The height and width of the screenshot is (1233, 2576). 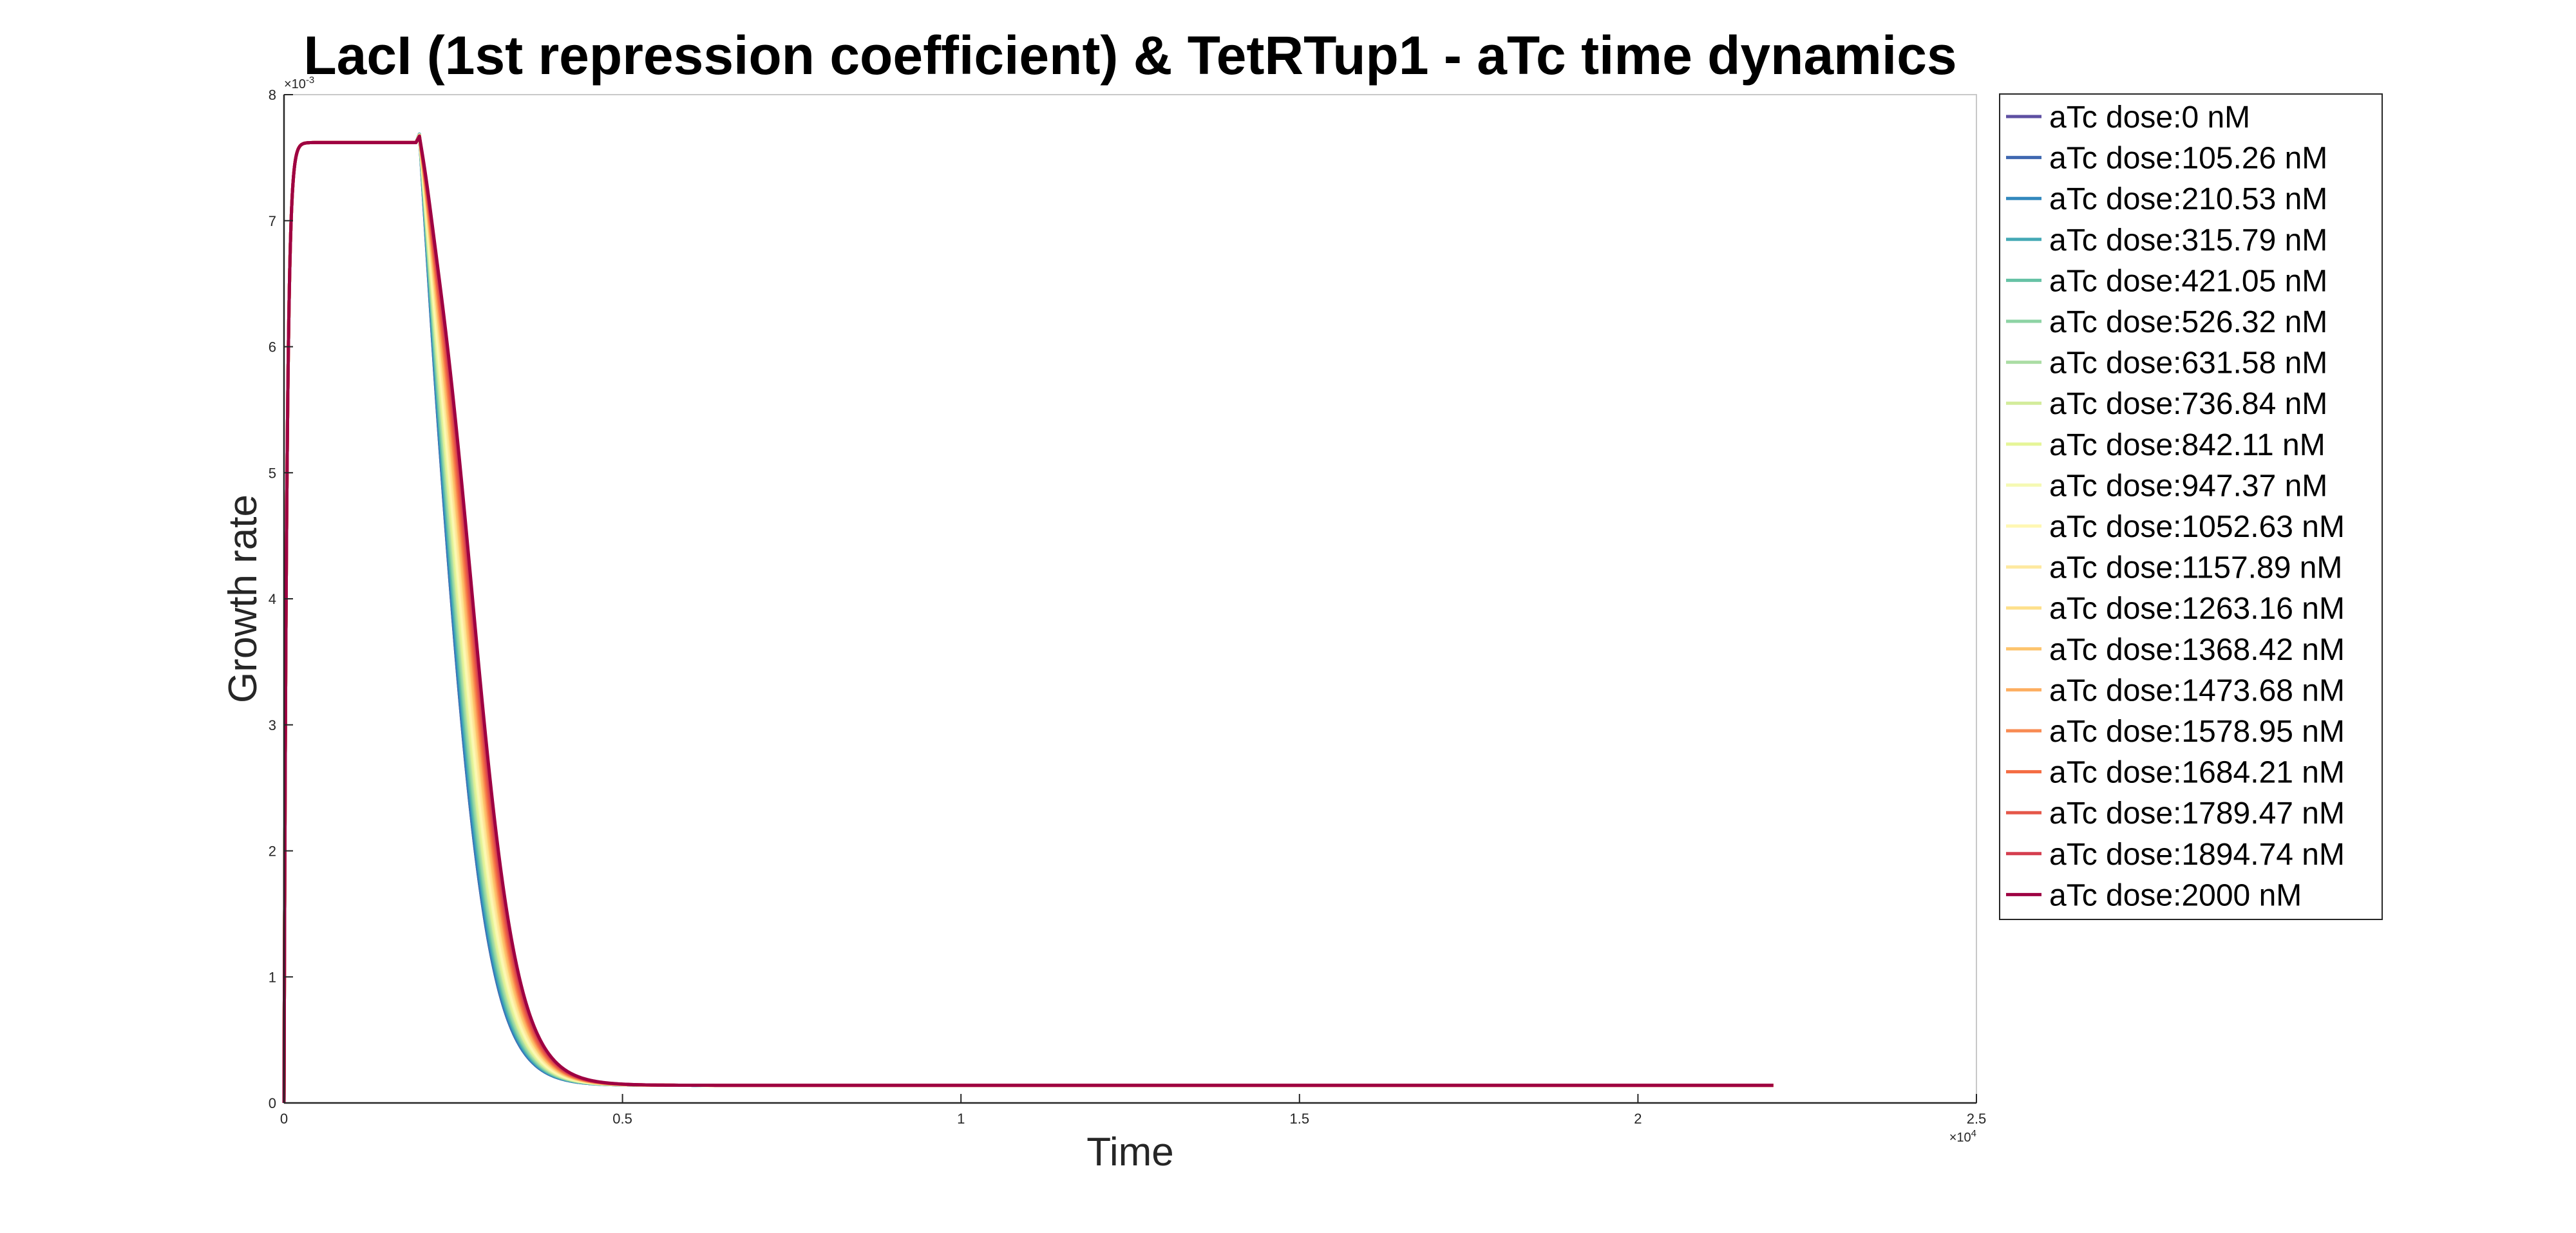 I want to click on x-tick-label: 2.5, so click(x=1977, y=1119).